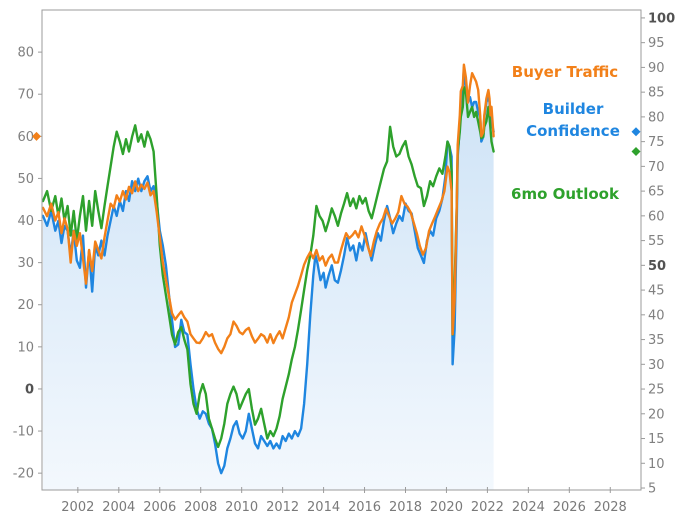  I want to click on right-axis-tick-label: 50, so click(657, 266).